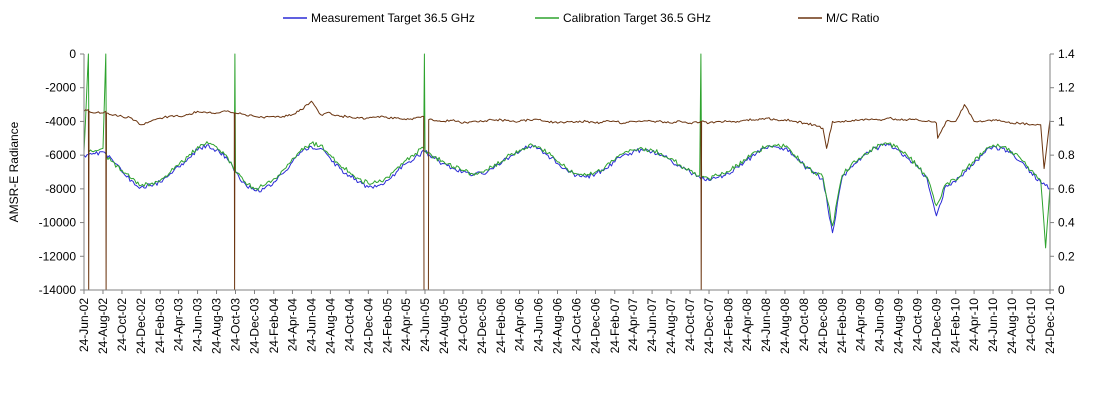 Image resolution: width=1113 pixels, height=400 pixels. What do you see at coordinates (388, 326) in the screenshot?
I see `x-tick-label: 24-Feb-05` at bounding box center [388, 326].